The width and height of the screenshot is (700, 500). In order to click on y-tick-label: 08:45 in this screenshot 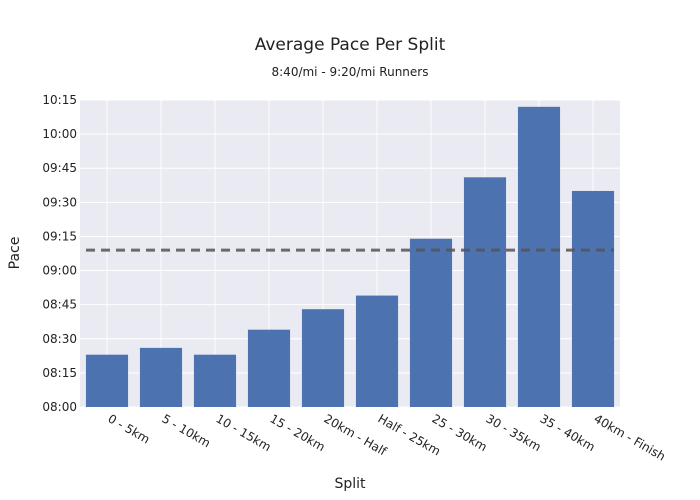, I will do `click(59, 305)`.